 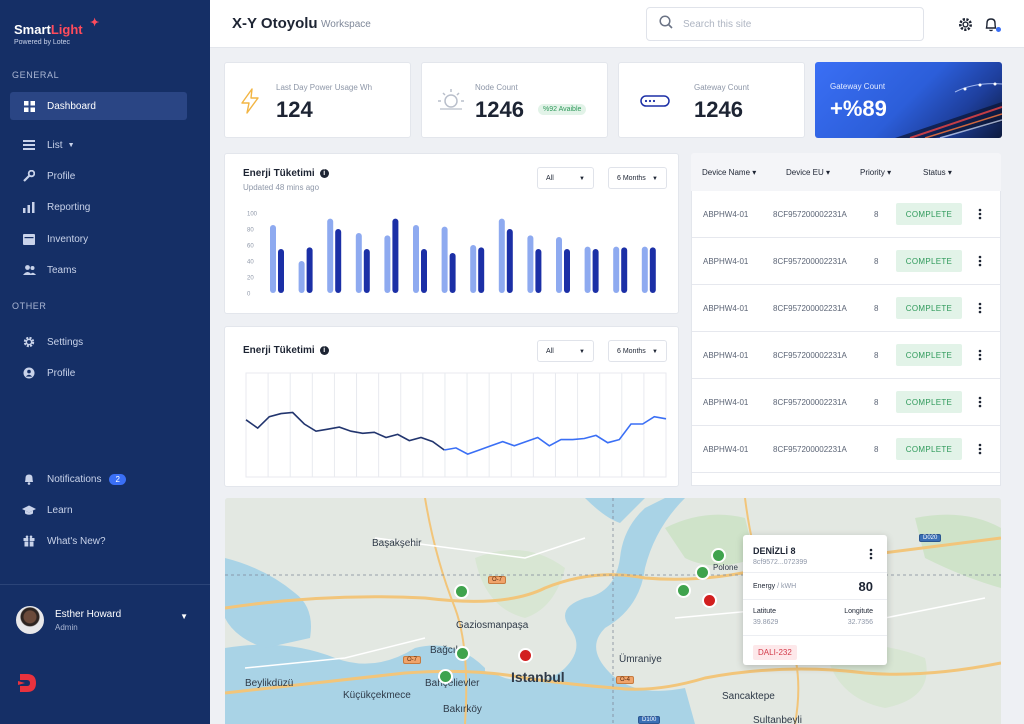 I want to click on user-name: Esther Howard, so click(x=88, y=614).